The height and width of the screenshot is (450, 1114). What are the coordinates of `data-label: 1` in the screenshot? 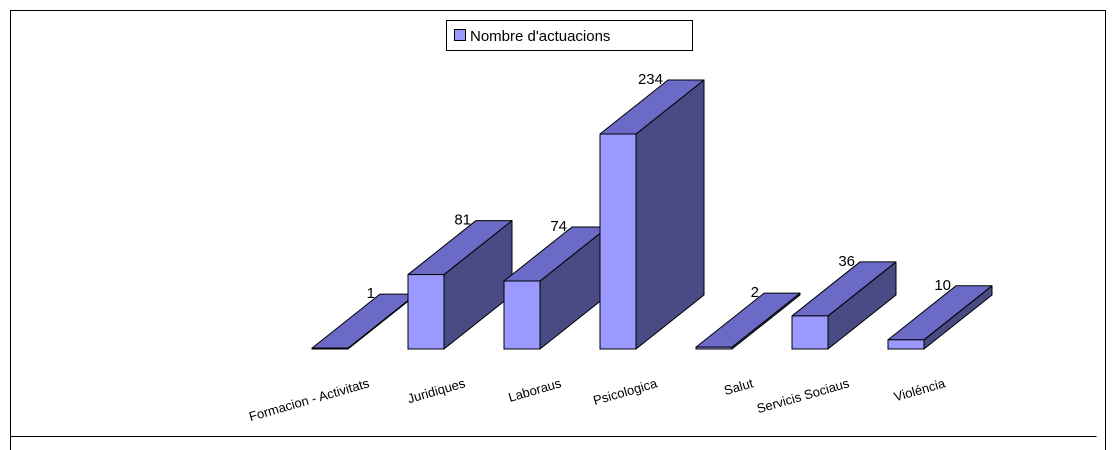 It's located at (371, 293).